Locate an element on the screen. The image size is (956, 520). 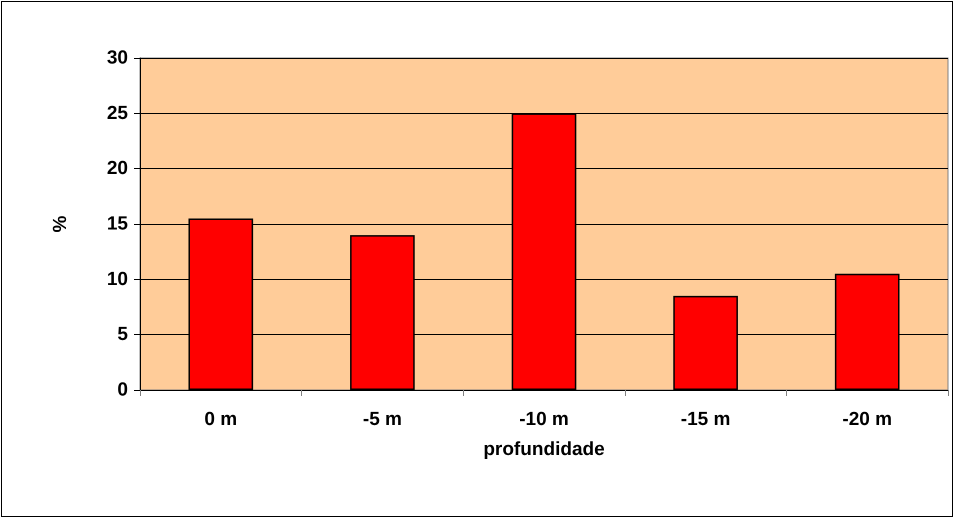
y-tick-label: 0 is located at coordinates (122, 390).